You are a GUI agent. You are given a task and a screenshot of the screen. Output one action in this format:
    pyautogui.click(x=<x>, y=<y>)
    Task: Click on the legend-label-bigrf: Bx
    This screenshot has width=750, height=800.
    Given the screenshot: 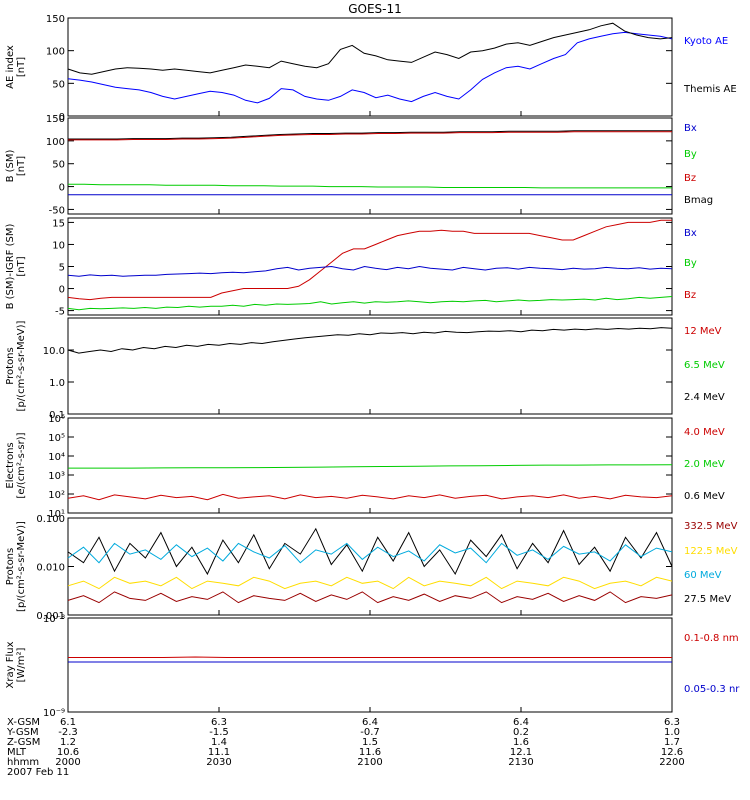 What is the action you would take?
    pyautogui.click(x=690, y=233)
    